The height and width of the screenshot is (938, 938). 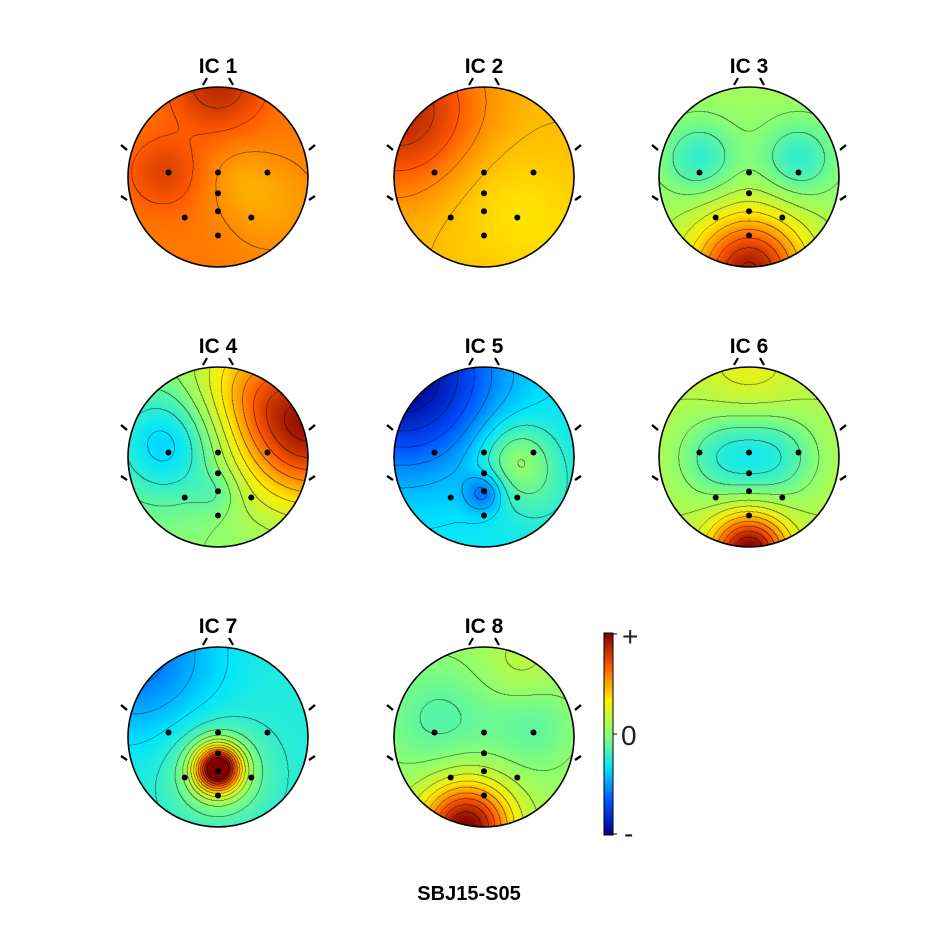 I want to click on topomap-3: IC 3, so click(x=749, y=161).